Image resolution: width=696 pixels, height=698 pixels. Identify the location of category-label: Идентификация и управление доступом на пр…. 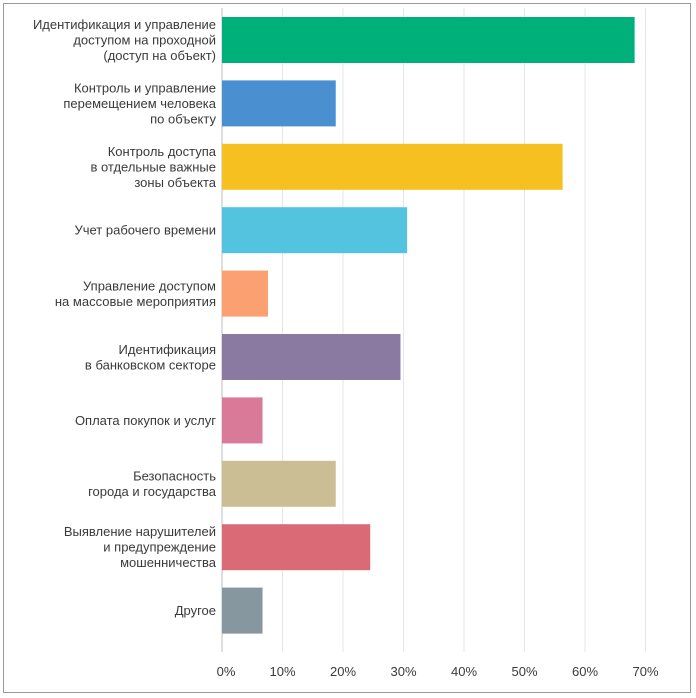
(124, 40).